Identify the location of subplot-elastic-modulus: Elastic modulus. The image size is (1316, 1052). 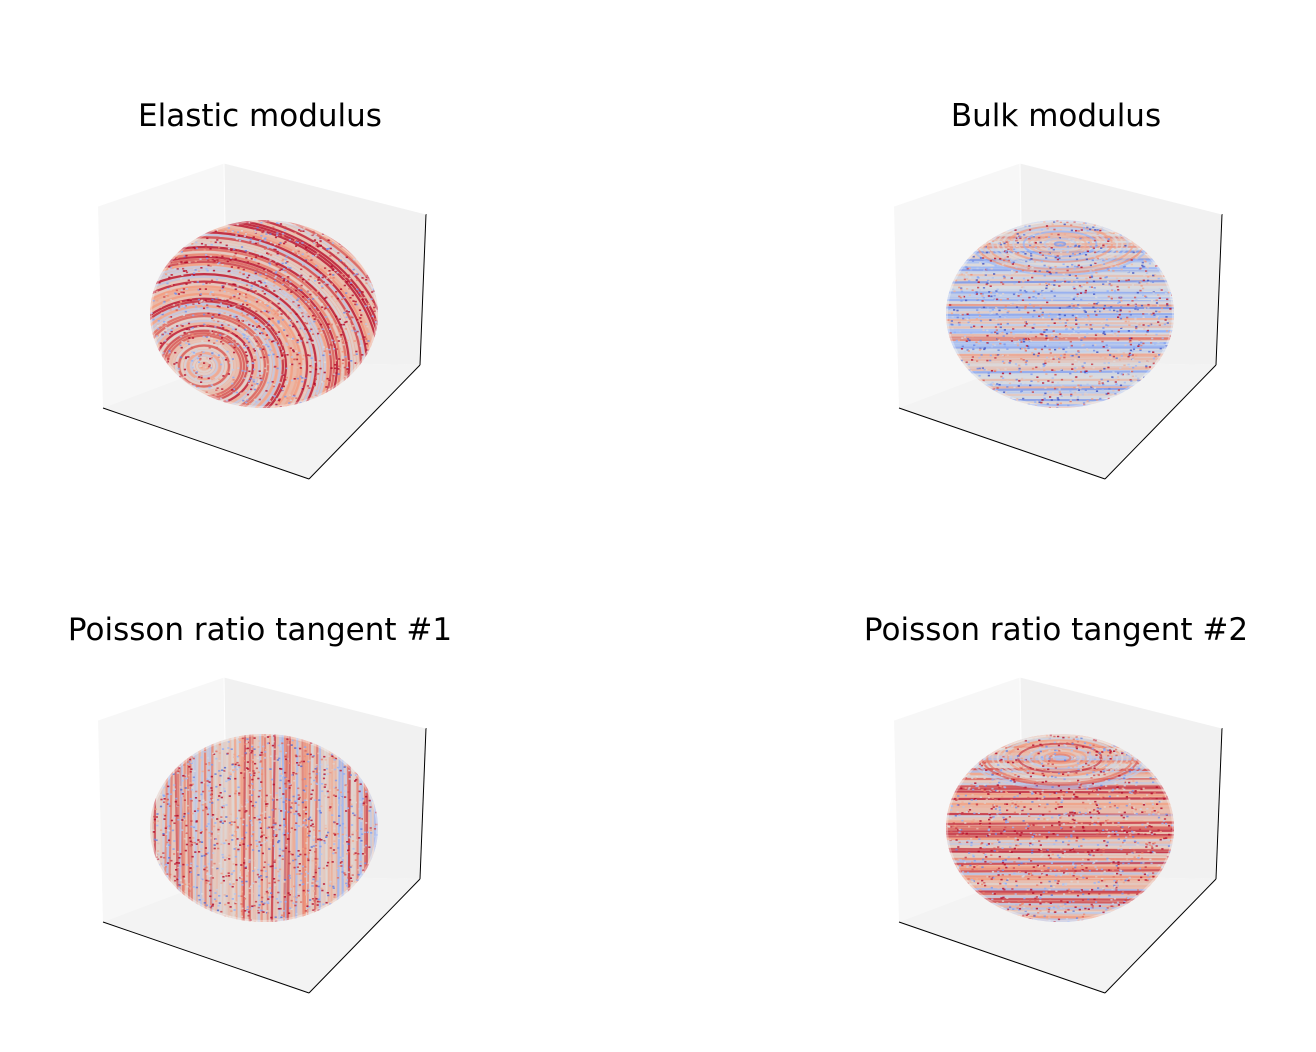
(260, 318).